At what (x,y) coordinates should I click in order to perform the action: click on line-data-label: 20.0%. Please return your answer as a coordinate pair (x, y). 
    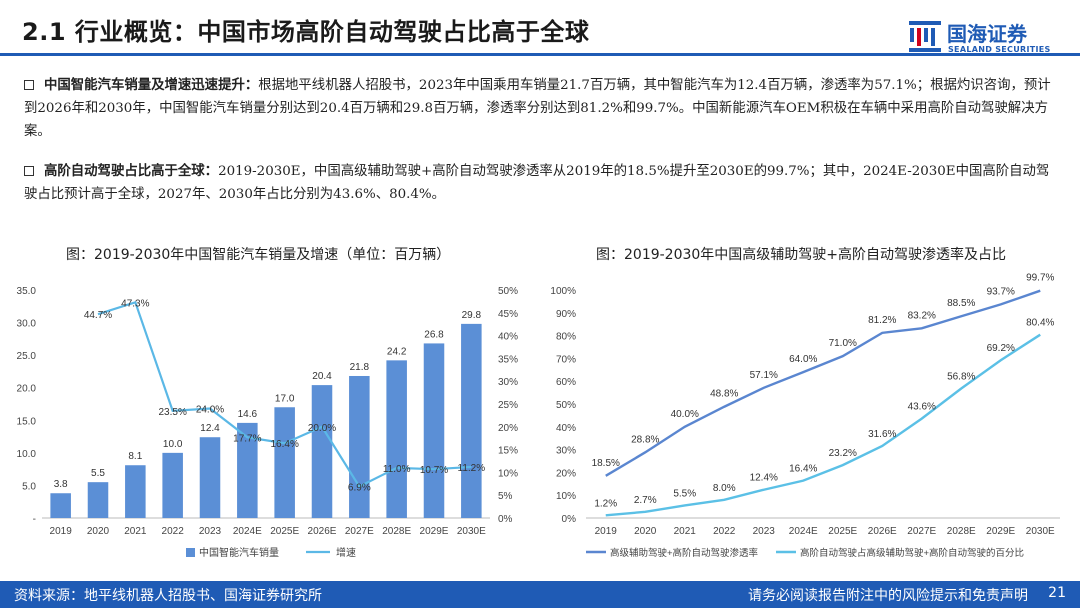
    Looking at the image, I should click on (322, 428).